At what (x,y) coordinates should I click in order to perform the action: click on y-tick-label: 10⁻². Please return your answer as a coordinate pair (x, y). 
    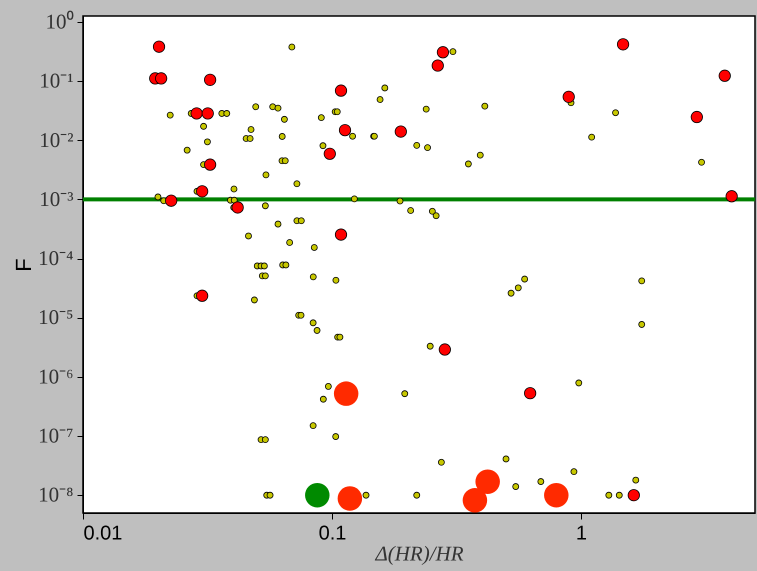
    Looking at the image, I should click on (56, 140).